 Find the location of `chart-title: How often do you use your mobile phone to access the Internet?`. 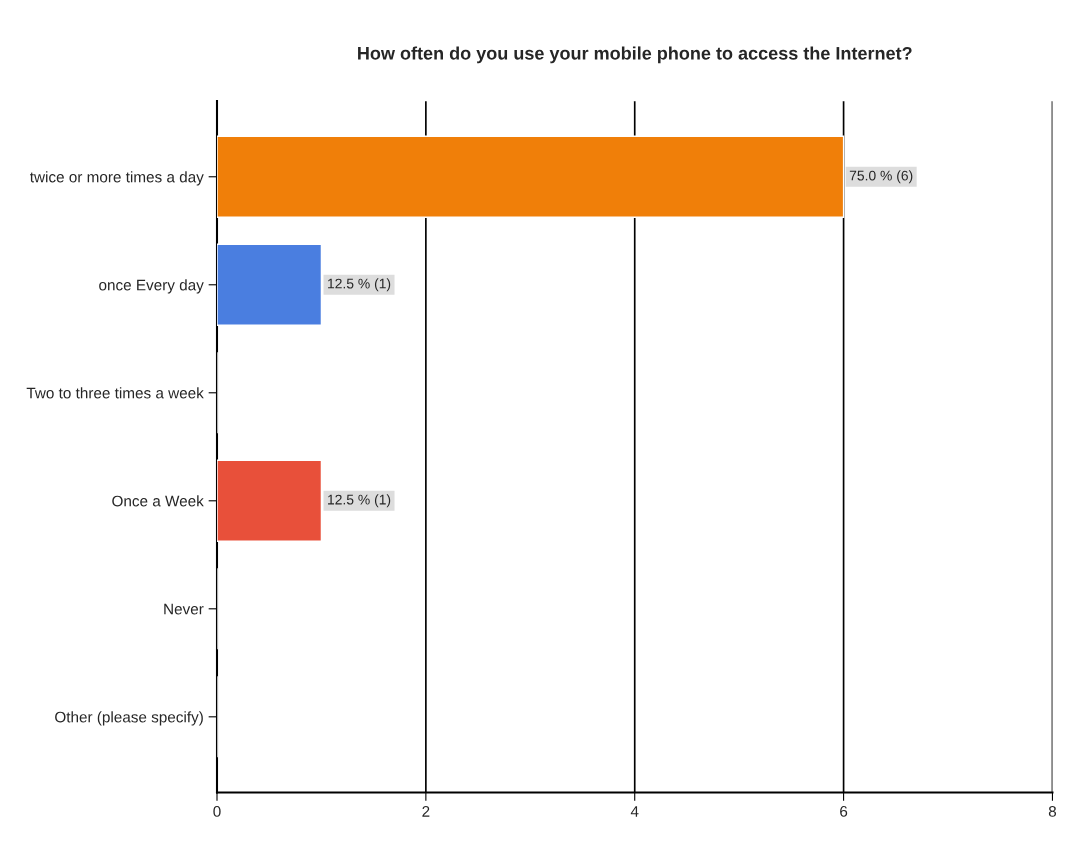

chart-title: How often do you use your mobile phone to access the Internet? is located at coordinates (635, 55).